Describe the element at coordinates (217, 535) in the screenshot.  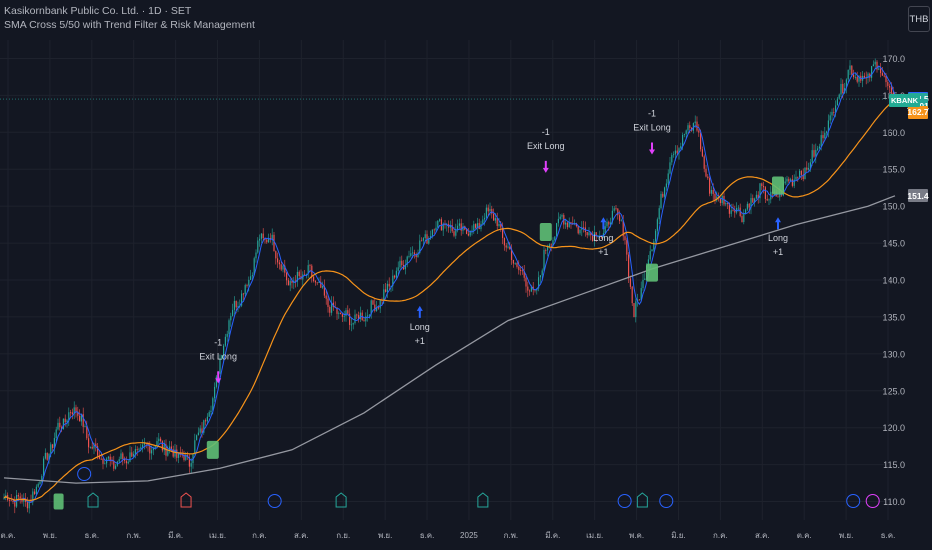
I see `x-tick-label: เม.ย.` at that location.